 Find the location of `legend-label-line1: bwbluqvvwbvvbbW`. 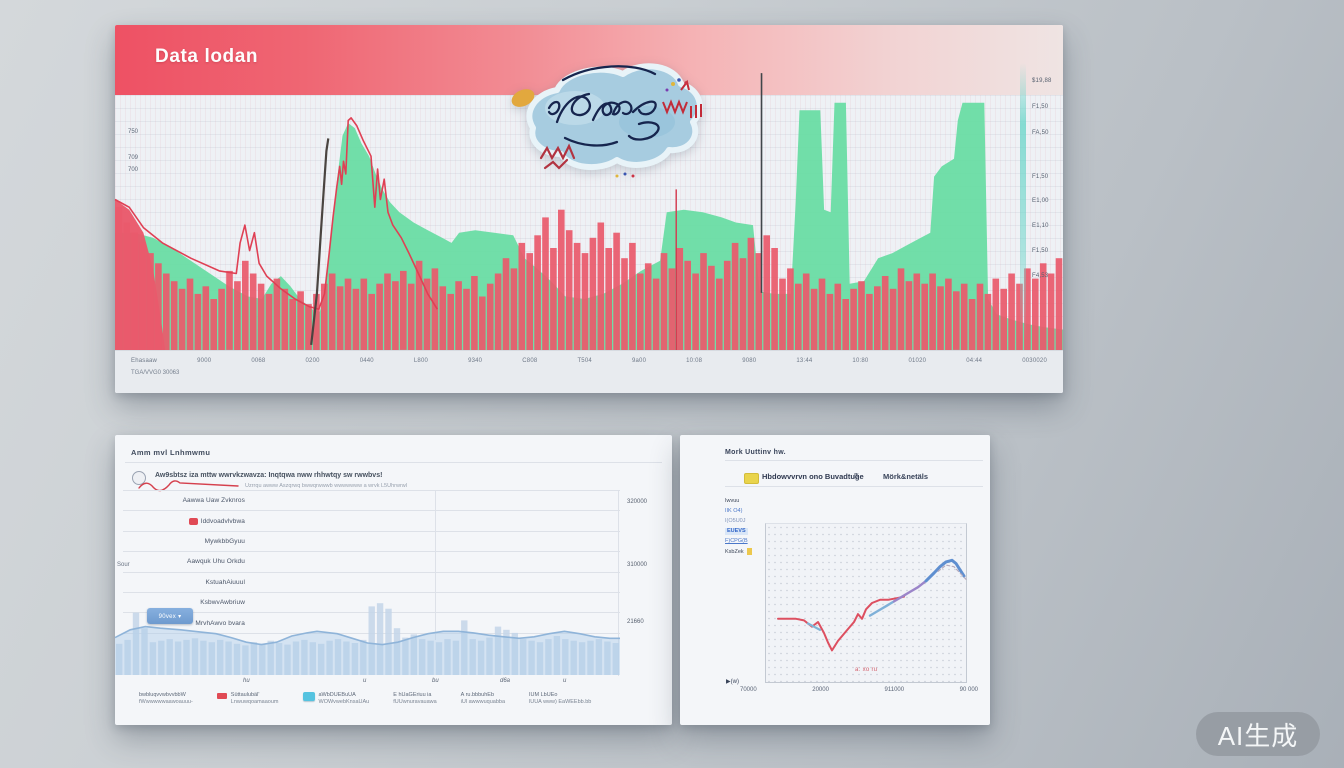

legend-label-line1: bwbluqvvwbvvbbW is located at coordinates (162, 695).